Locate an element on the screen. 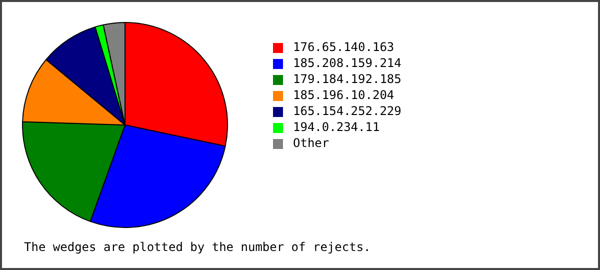  legend-label: Other is located at coordinates (311, 143).